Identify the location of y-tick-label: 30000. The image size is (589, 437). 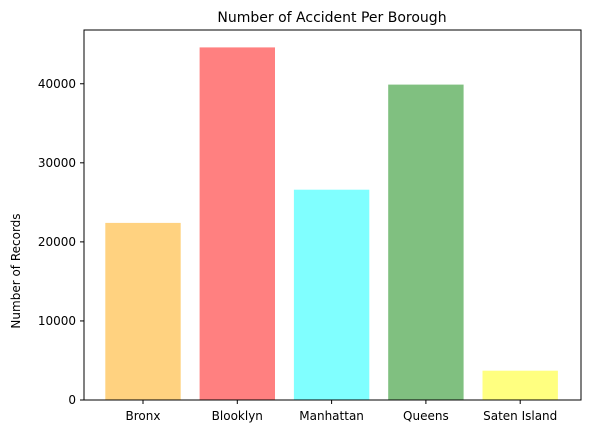
(57, 163).